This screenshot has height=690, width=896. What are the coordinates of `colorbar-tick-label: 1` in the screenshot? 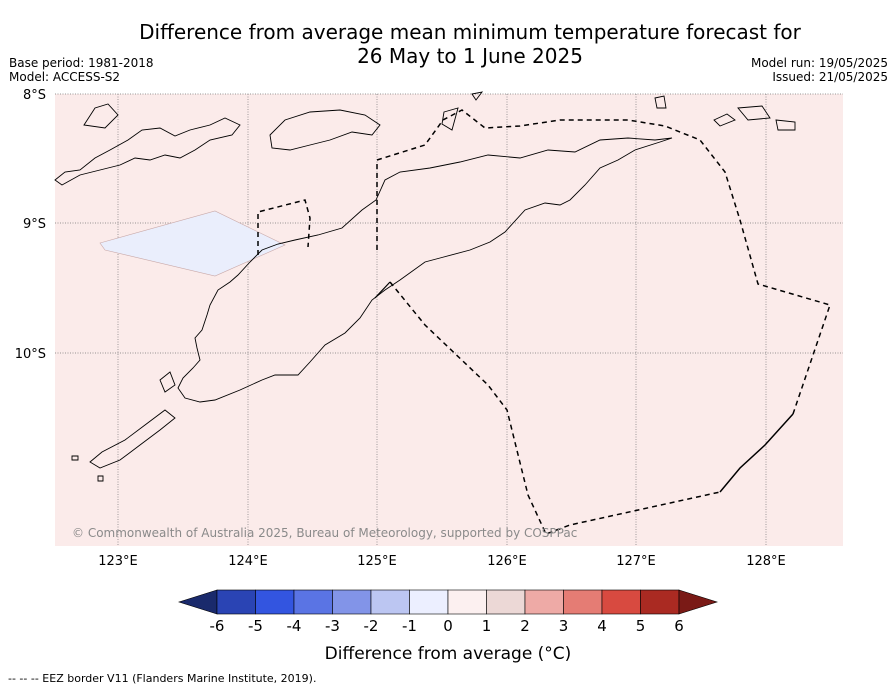 It's located at (487, 626).